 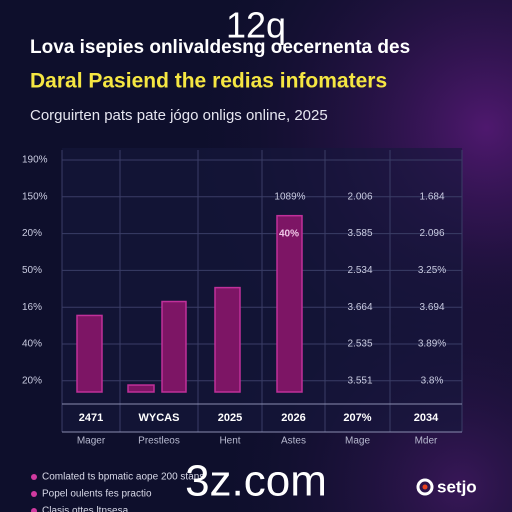 What do you see at coordinates (432, 344) in the screenshot?
I see `table-cell: 3.89%` at bounding box center [432, 344].